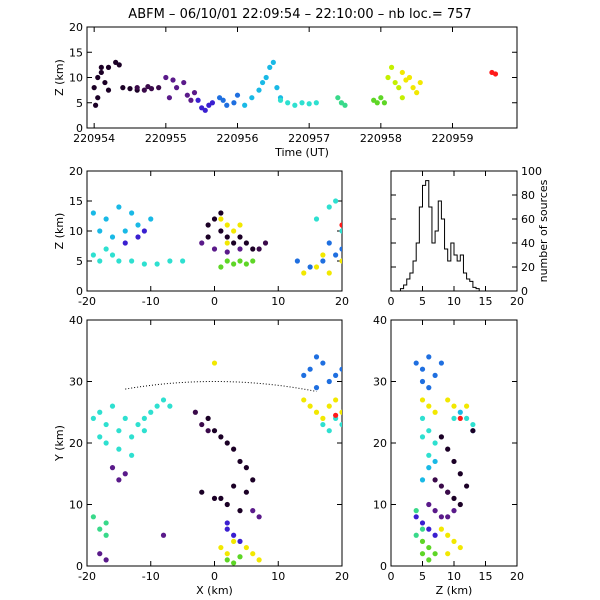  What do you see at coordinates (151, 576) in the screenshot?
I see `x-tick-label: -10` at bounding box center [151, 576].